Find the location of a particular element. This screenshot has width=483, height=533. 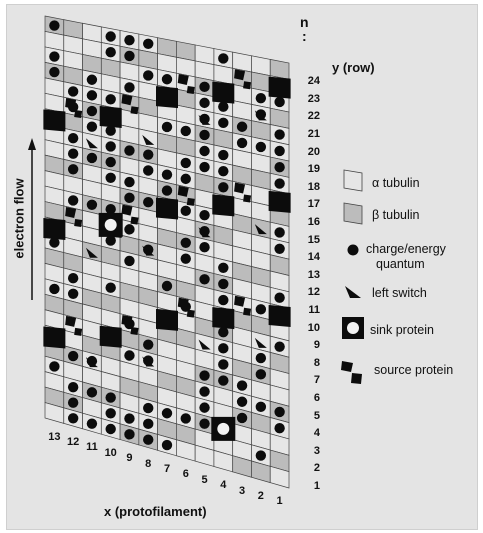

x-axis-label: x (protofilament) is located at coordinates (155, 511).